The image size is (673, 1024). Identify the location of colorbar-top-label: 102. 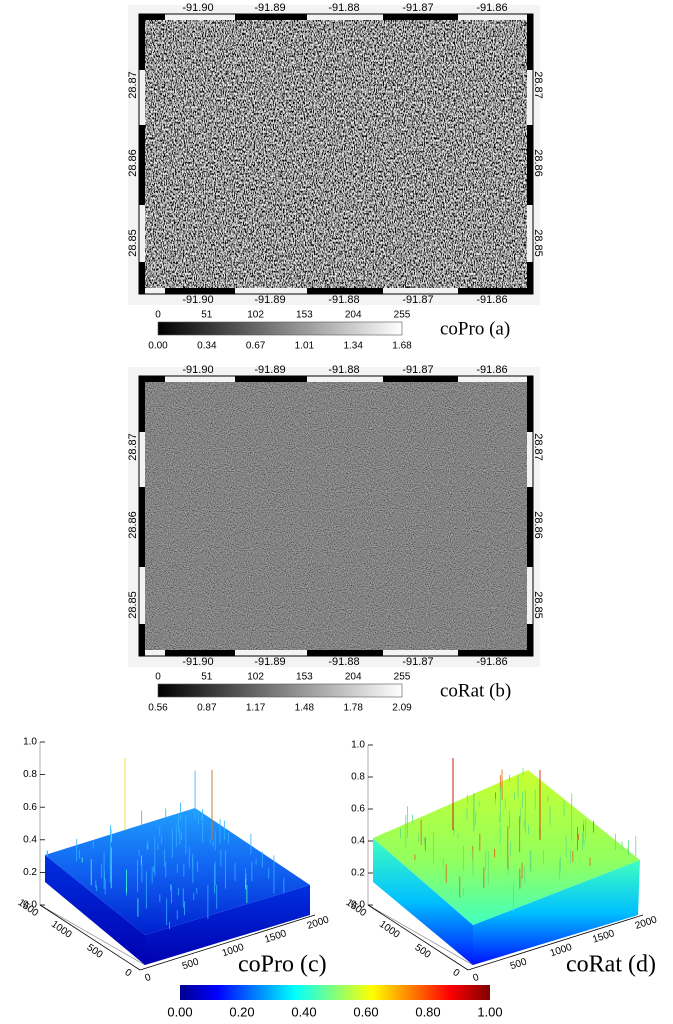
(255, 315).